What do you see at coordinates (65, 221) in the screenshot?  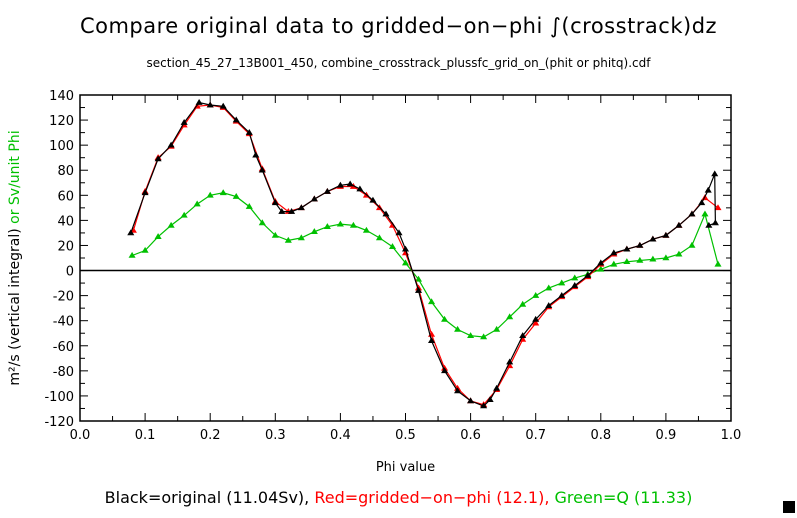 I see `y-tick-label: 40` at bounding box center [65, 221].